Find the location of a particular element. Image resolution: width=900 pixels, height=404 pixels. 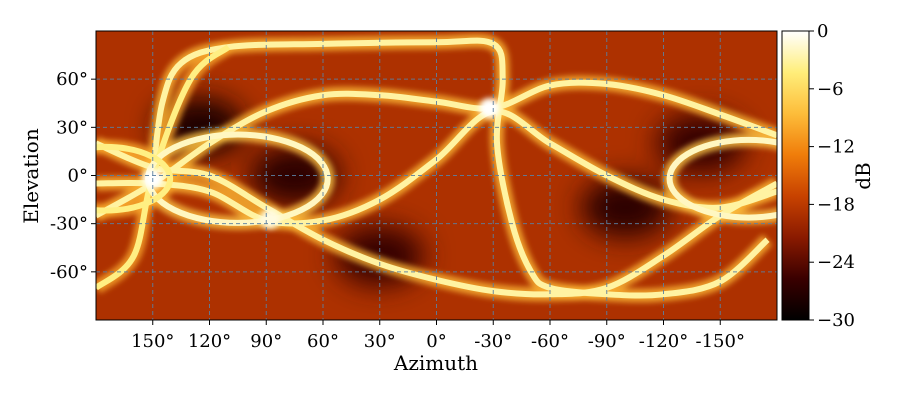

x-tick-label-2: 90° is located at coordinates (266, 341).